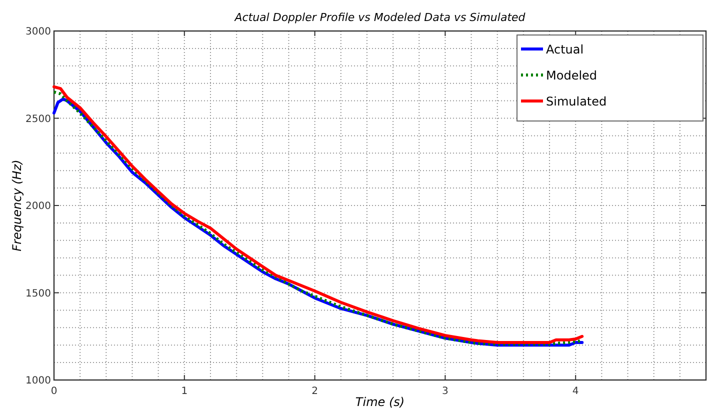 The height and width of the screenshot is (408, 708). Describe the element at coordinates (576, 101) in the screenshot. I see `legend-label: Simulated` at that location.